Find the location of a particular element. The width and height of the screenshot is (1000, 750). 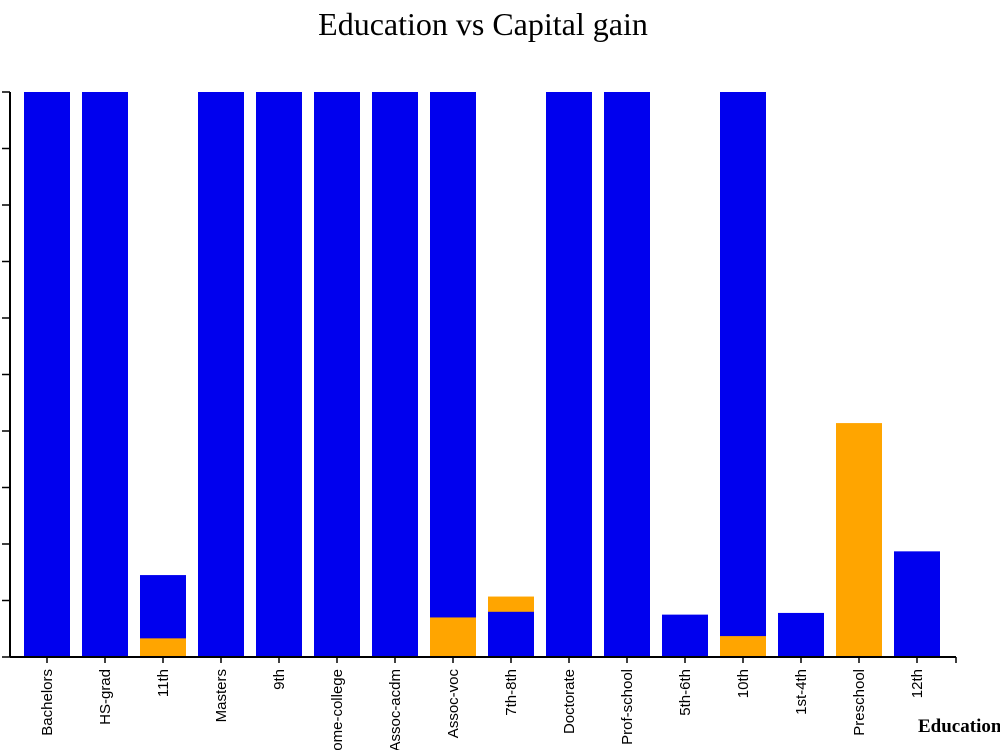

x-tick-label: 1st-4th is located at coordinates (801, 692).